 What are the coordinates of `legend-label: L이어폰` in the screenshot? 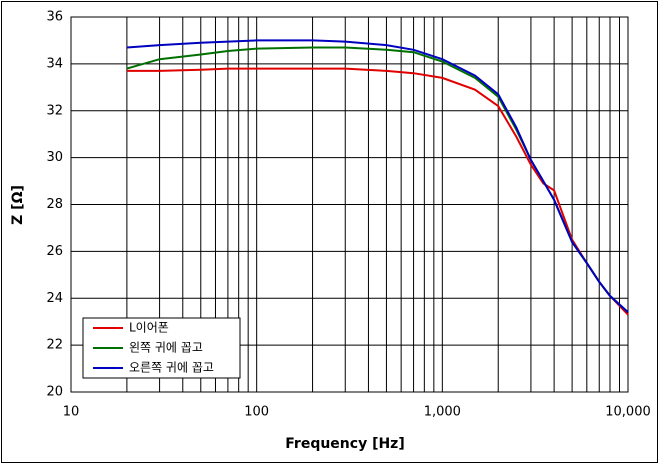 It's located at (149, 328).